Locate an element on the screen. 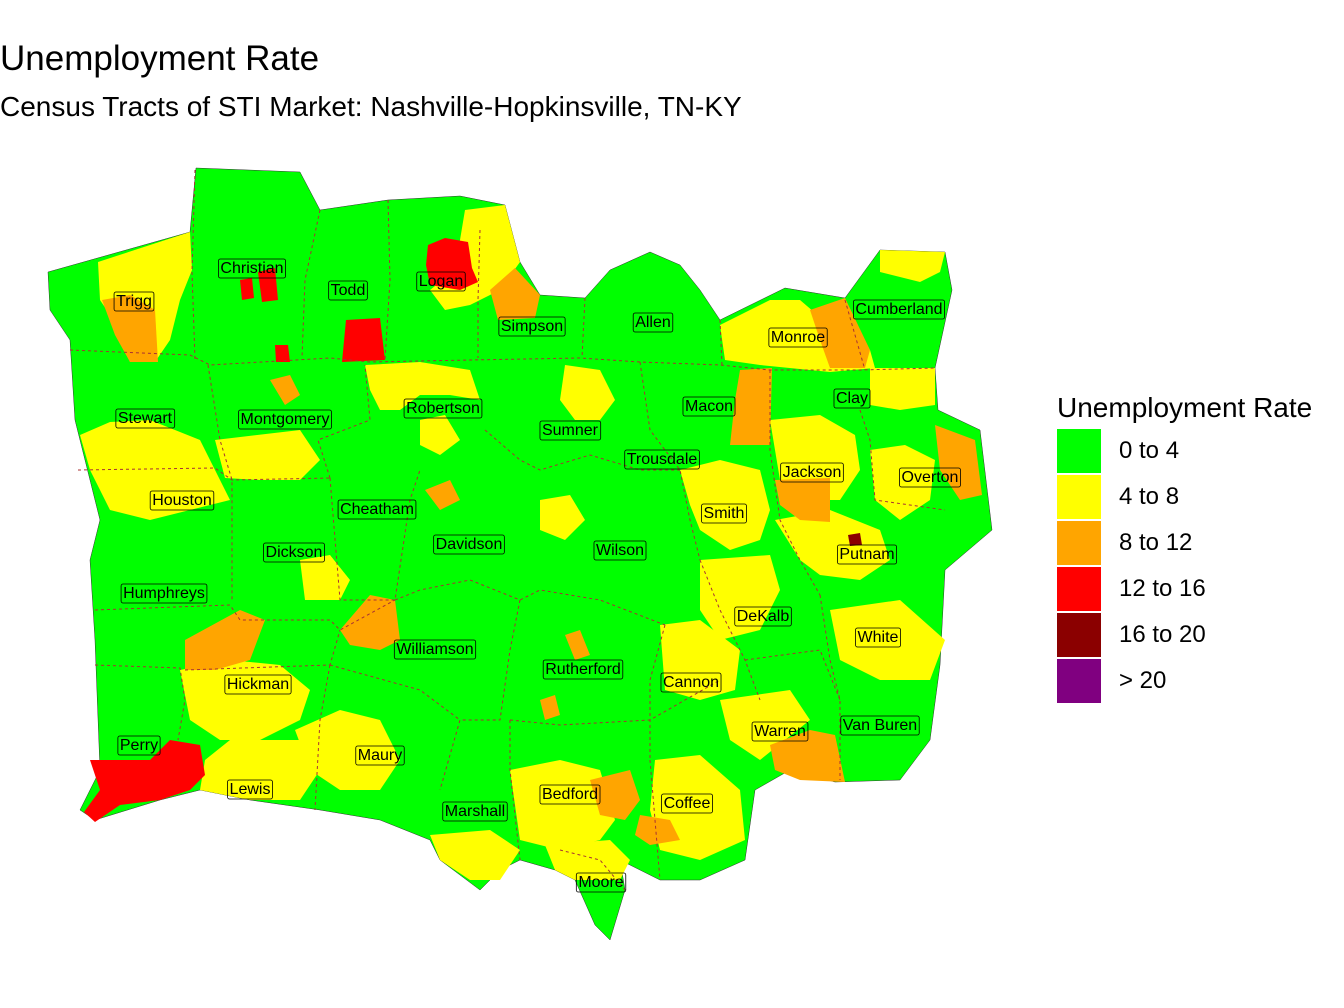  county-label: Allen is located at coordinates (653, 322).